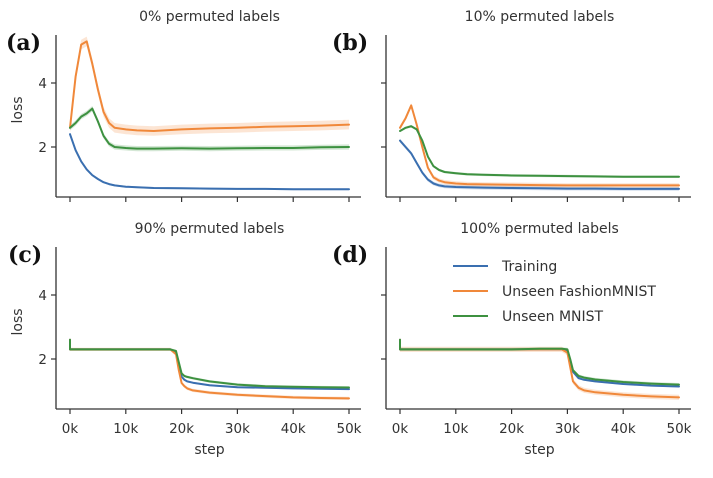 The image size is (713, 478). Describe the element at coordinates (553, 317) in the screenshot. I see `legend-label: Unseen MNIST` at that location.